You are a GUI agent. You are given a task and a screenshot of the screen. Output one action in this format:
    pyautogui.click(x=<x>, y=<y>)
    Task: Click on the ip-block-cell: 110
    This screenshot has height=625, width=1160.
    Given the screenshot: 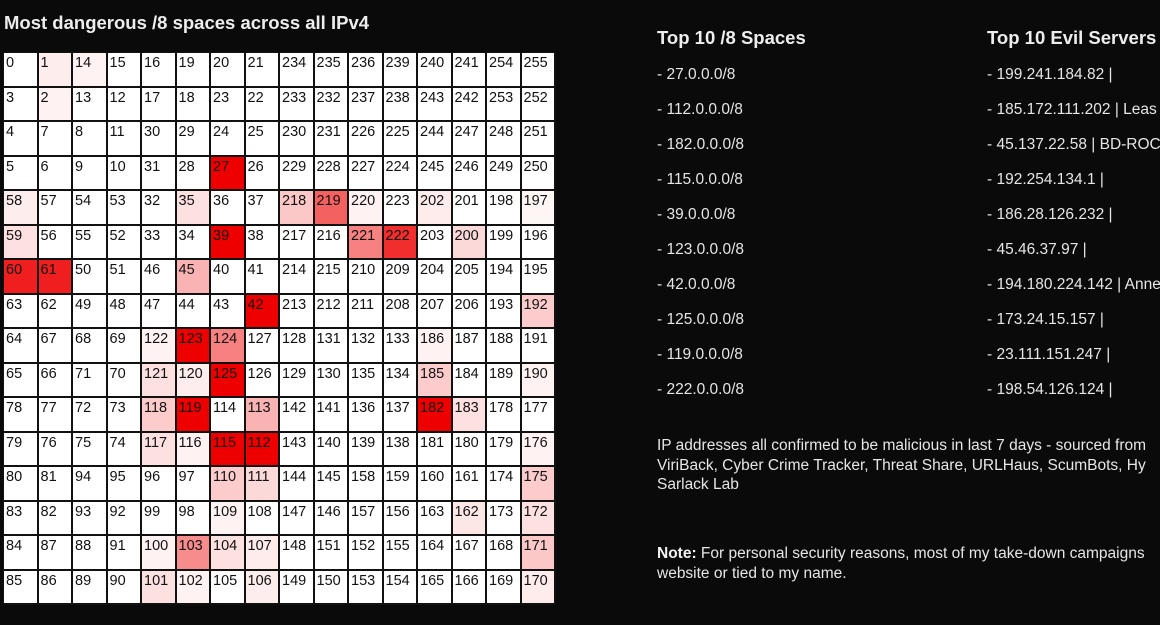 What is the action you would take?
    pyautogui.click(x=228, y=484)
    